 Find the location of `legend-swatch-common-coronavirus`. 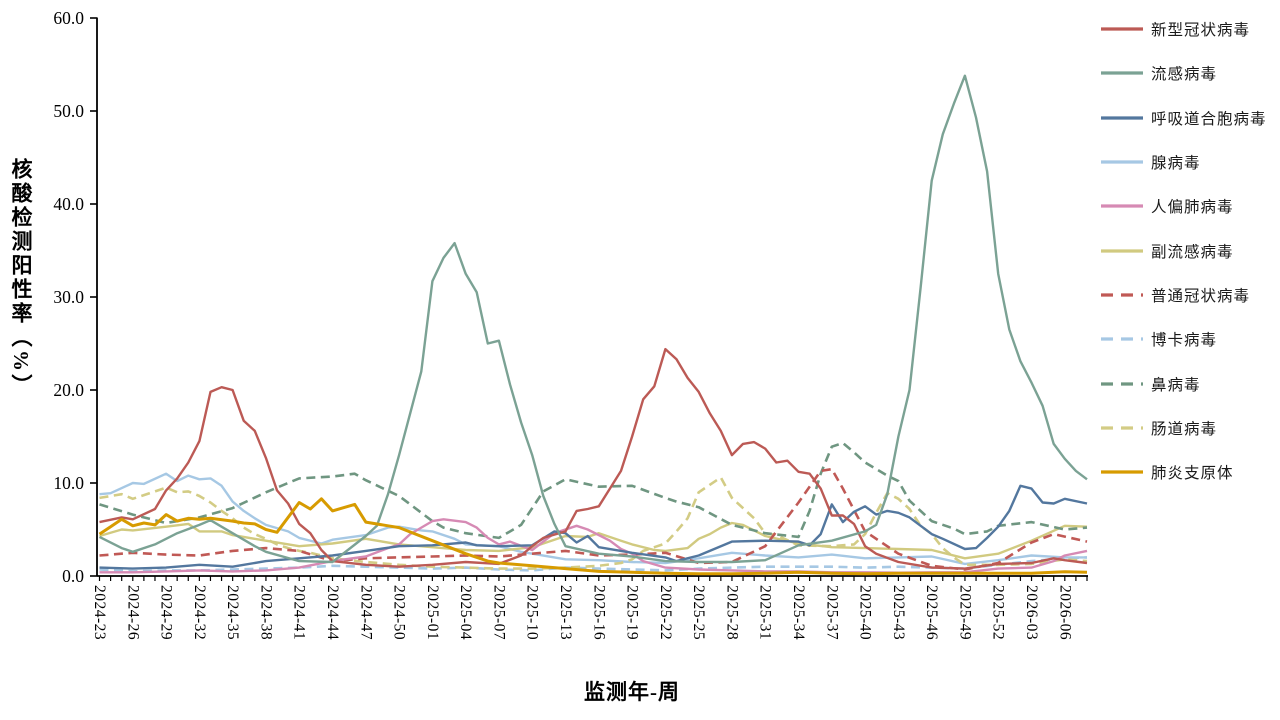

legend-swatch-common-coronavirus is located at coordinates (1122, 295).